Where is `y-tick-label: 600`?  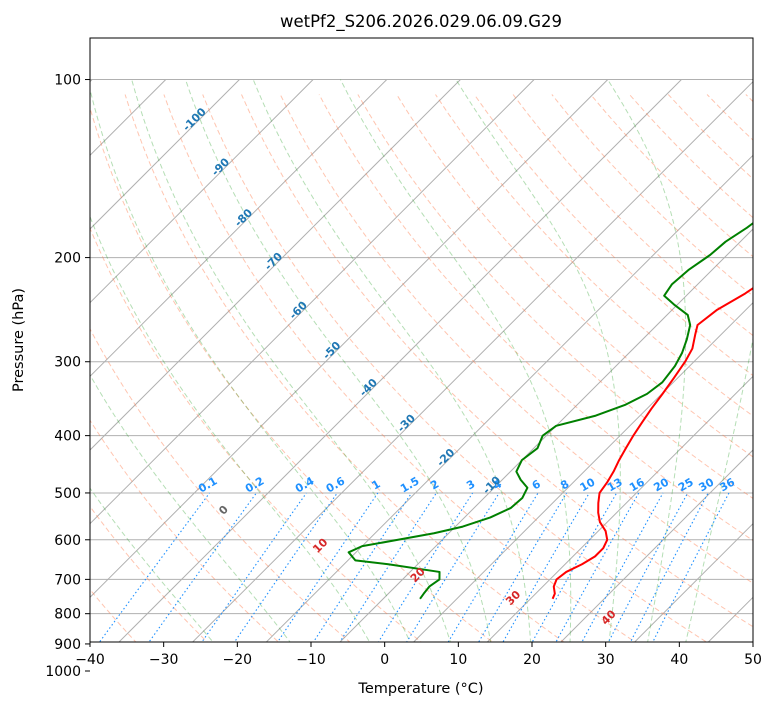 y-tick-label: 600 is located at coordinates (67, 541).